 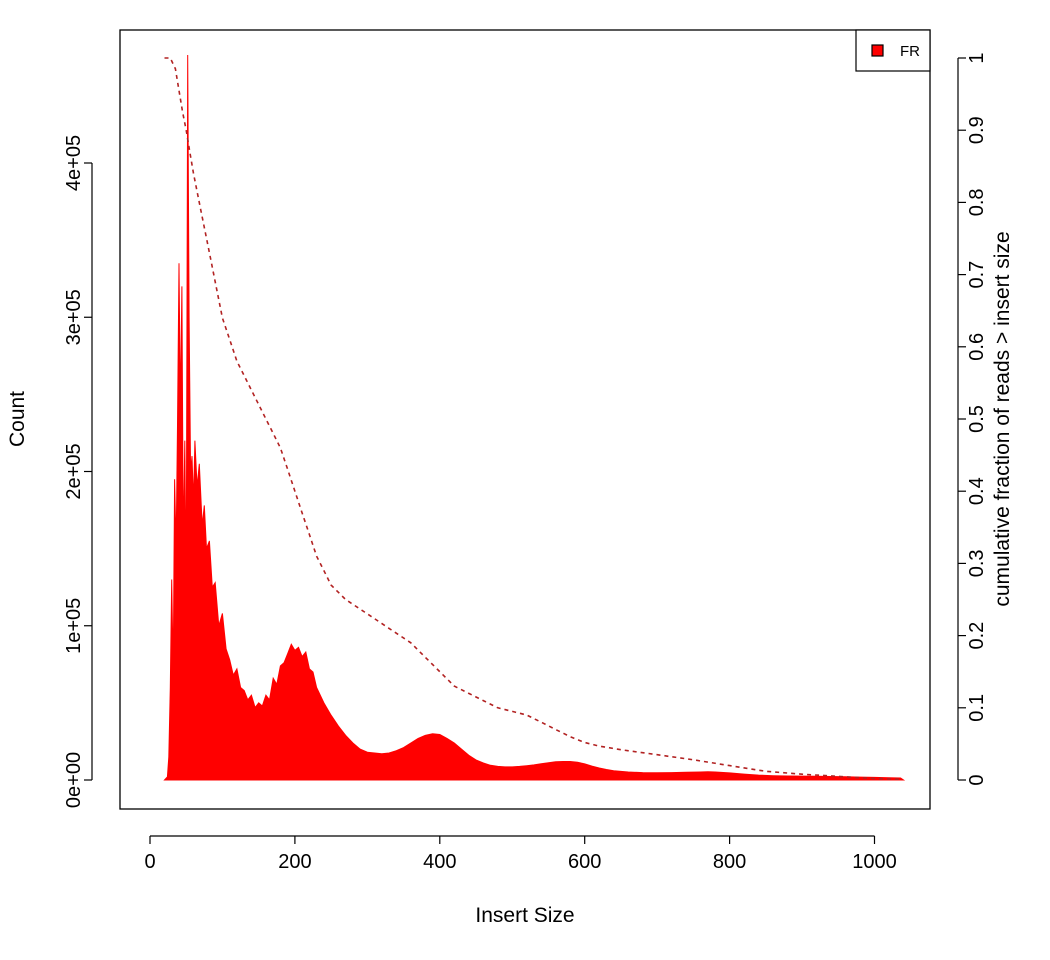 I want to click on y-right-tick-label: 0.7, so click(x=977, y=275).